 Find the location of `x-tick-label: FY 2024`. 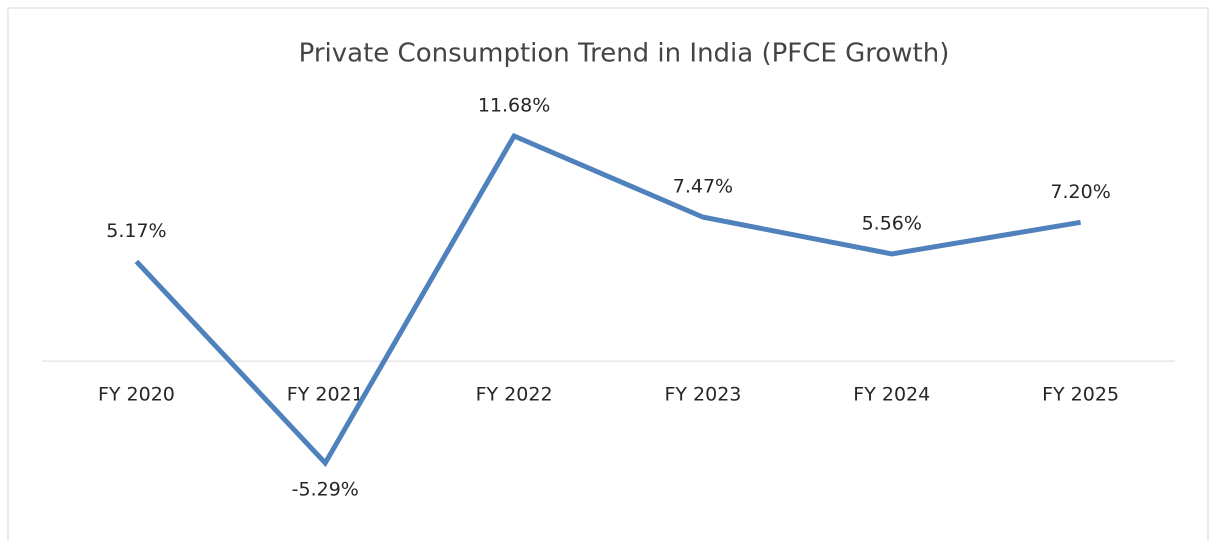

x-tick-label: FY 2024 is located at coordinates (891, 395).